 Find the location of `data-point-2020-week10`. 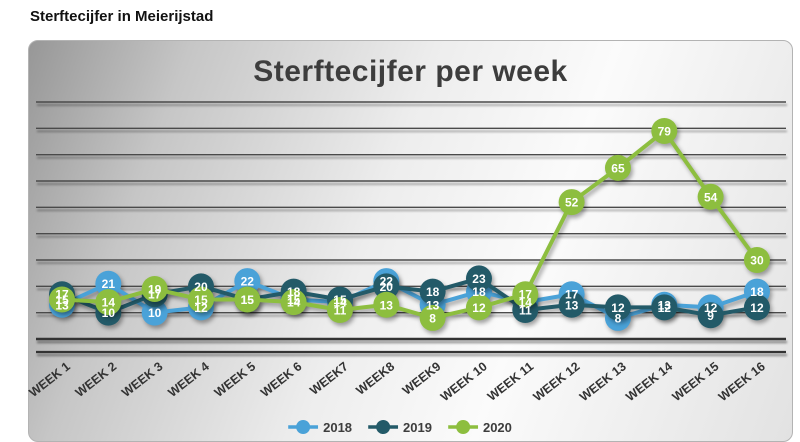

data-point-2020-week10 is located at coordinates (478, 307).